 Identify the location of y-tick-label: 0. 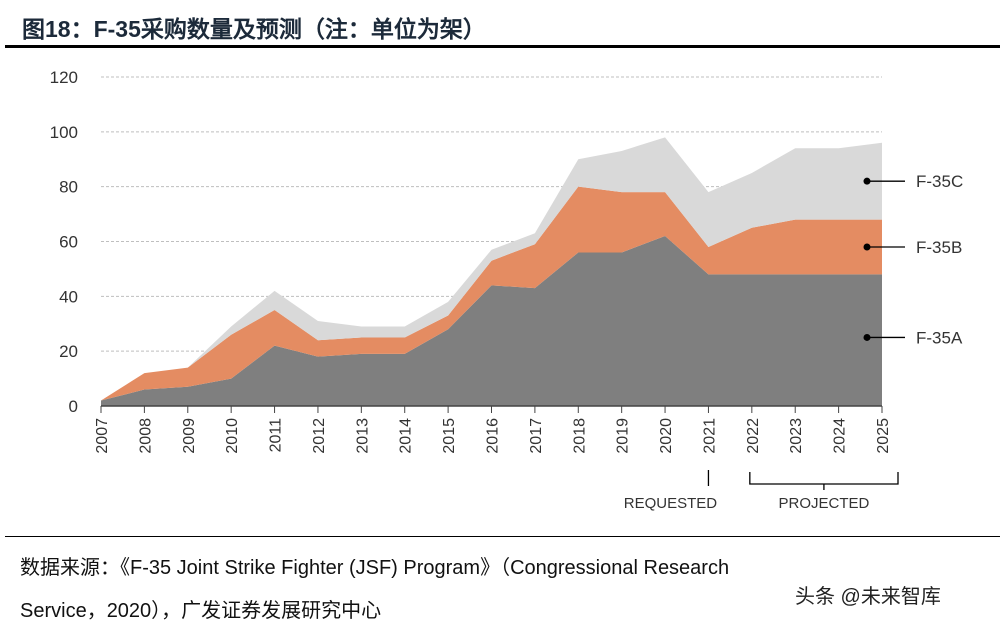
(73, 406).